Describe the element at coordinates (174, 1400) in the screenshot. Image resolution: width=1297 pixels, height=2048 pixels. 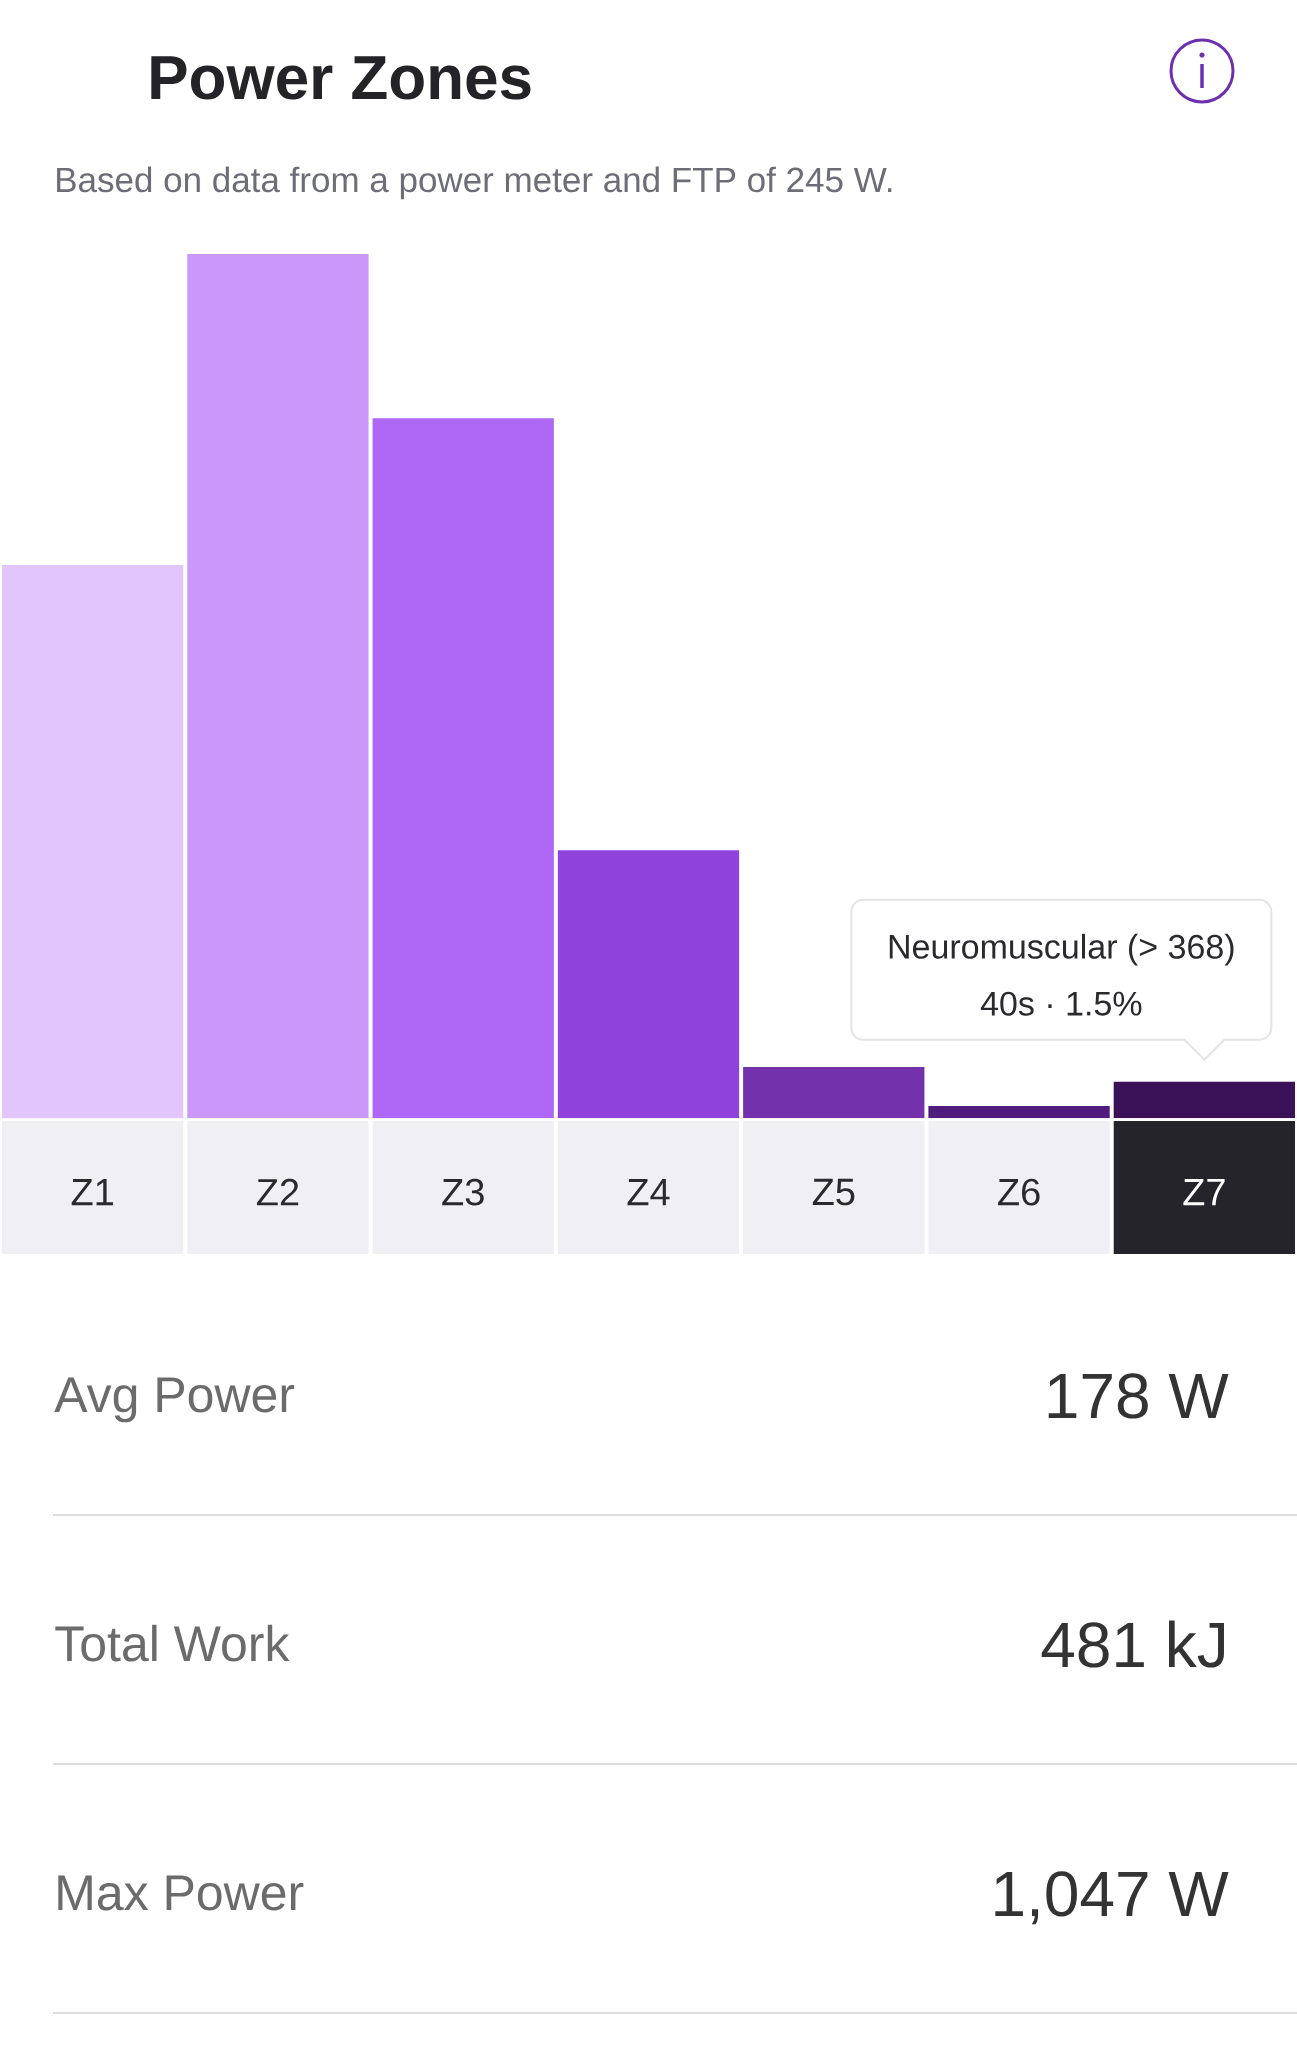
I see `text: Avg Power` at that location.